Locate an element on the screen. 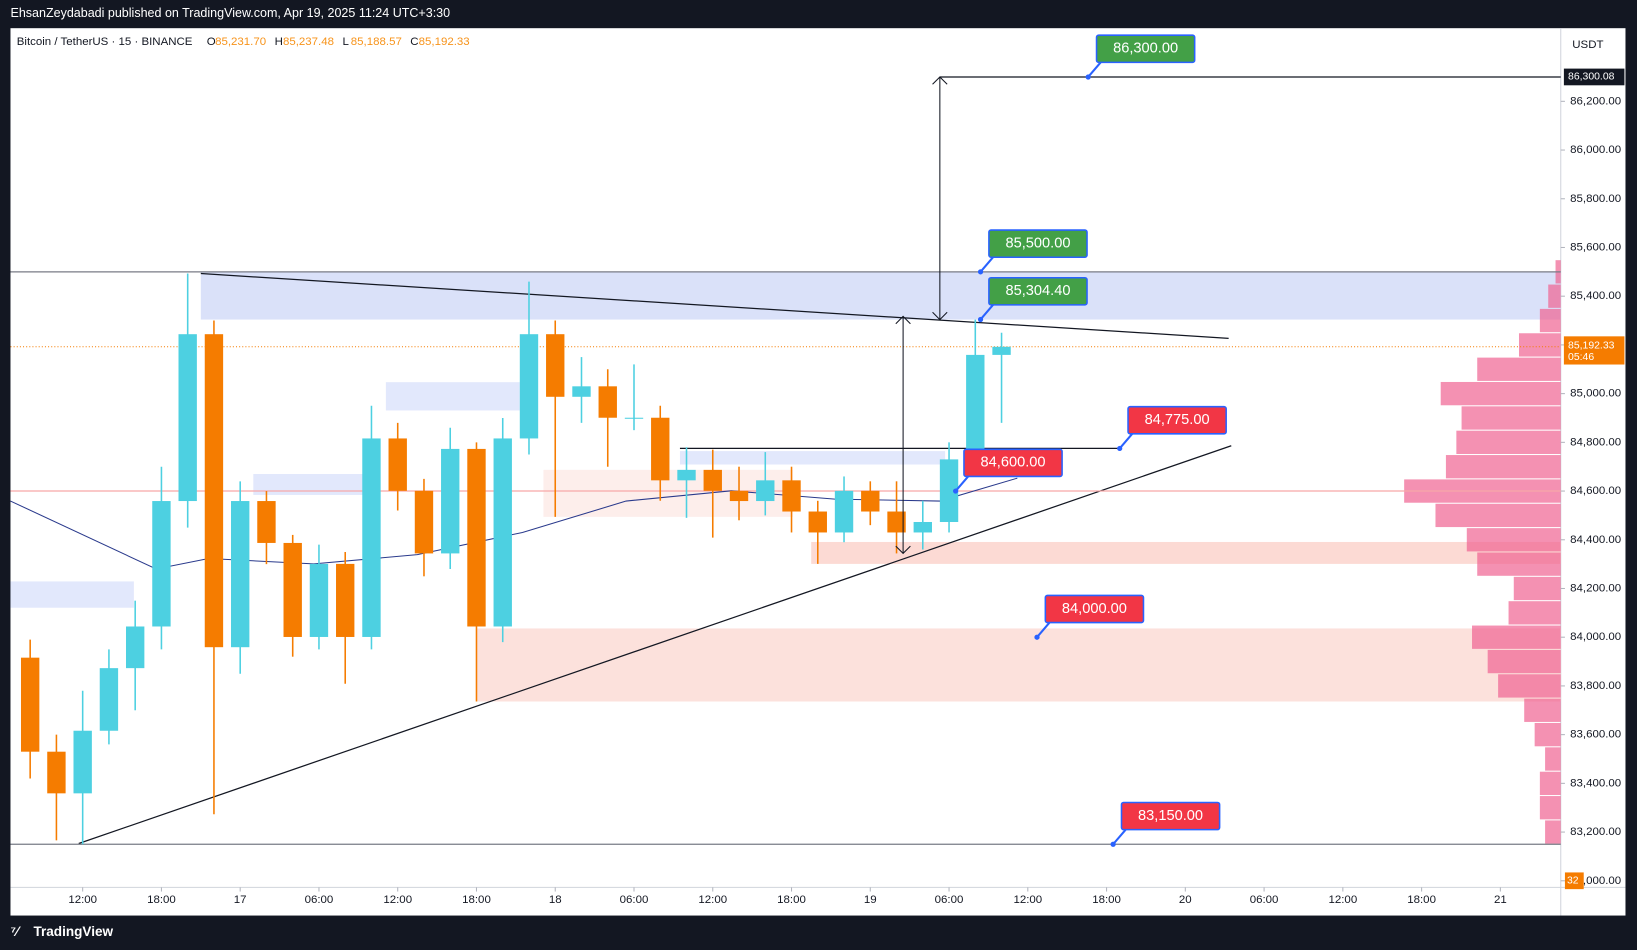 The width and height of the screenshot is (1637, 950). y-tick-label: 86,000.00 is located at coordinates (1595, 150).